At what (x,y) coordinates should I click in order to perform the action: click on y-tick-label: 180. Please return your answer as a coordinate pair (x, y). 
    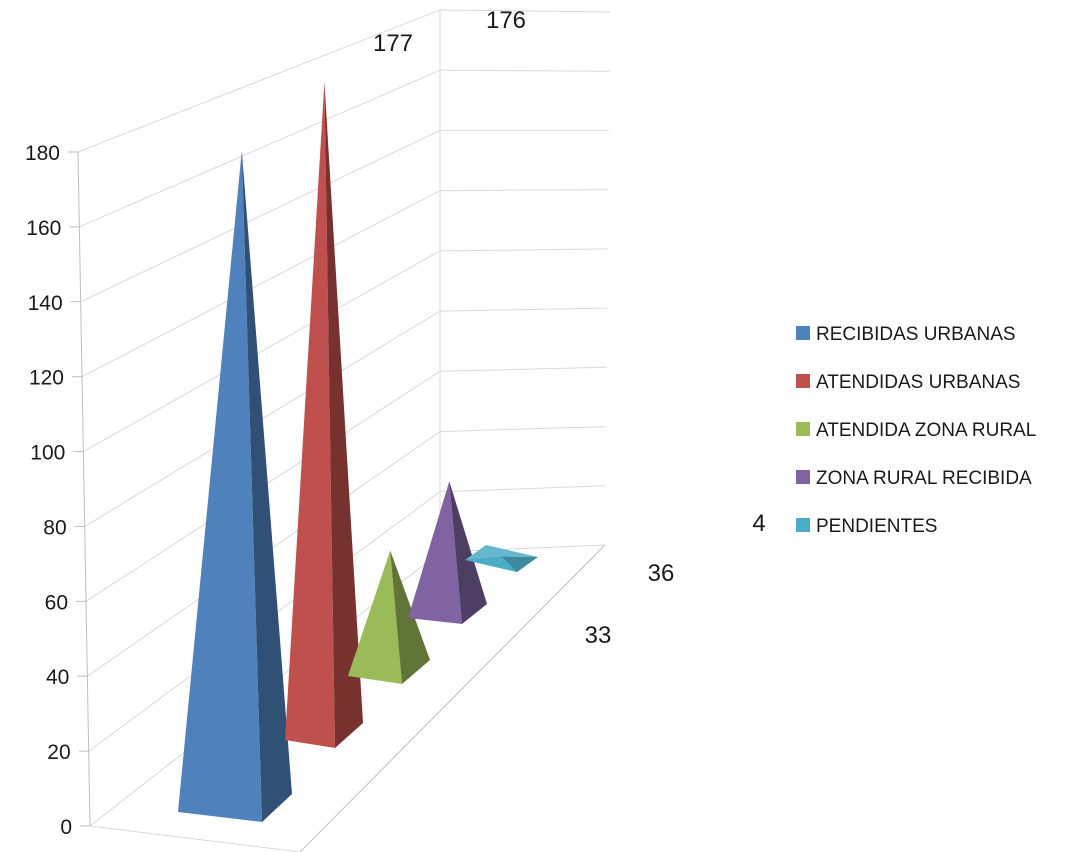
    Looking at the image, I should click on (42, 153).